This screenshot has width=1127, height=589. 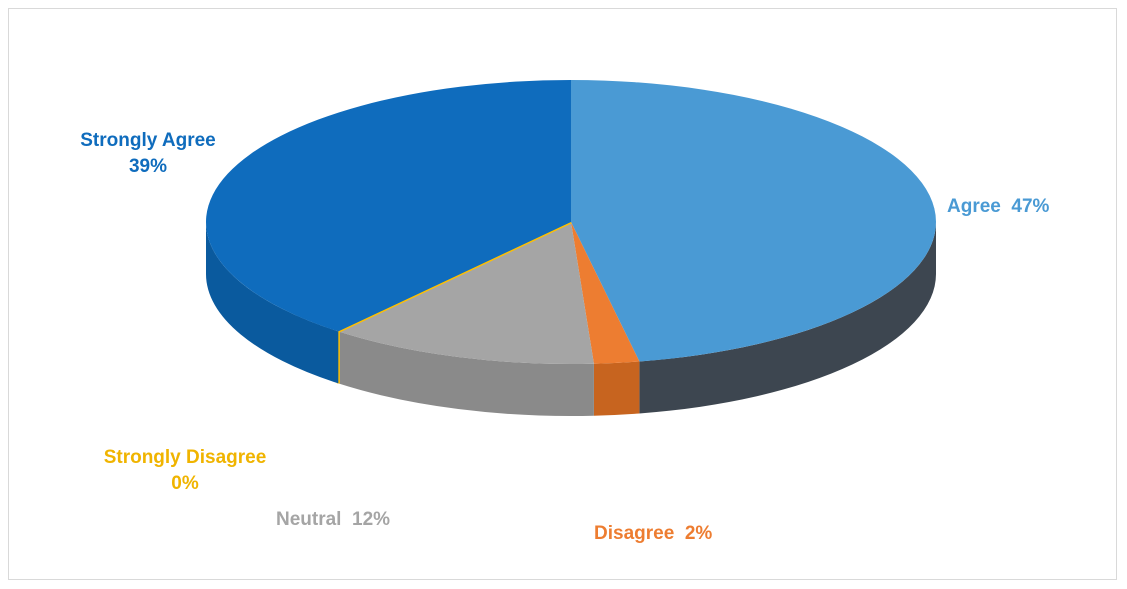 What do you see at coordinates (309, 519) in the screenshot?
I see `label-neutral-name: Neutral` at bounding box center [309, 519].